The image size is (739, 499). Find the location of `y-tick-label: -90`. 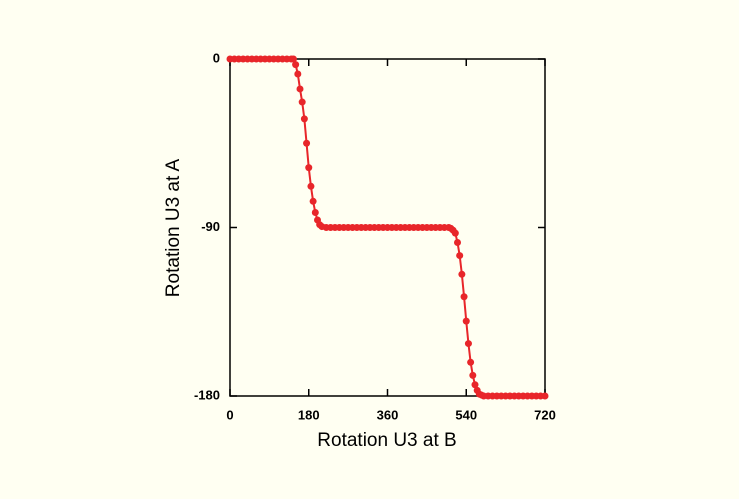

y-tick-label: -90 is located at coordinates (210, 226).